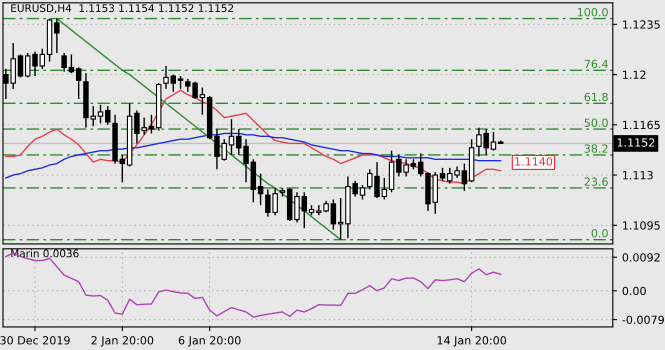 Image resolution: width=665 pixels, height=350 pixels. What do you see at coordinates (641, 225) in the screenshot?
I see `y-tick-label: 1.1095` at bounding box center [641, 225].